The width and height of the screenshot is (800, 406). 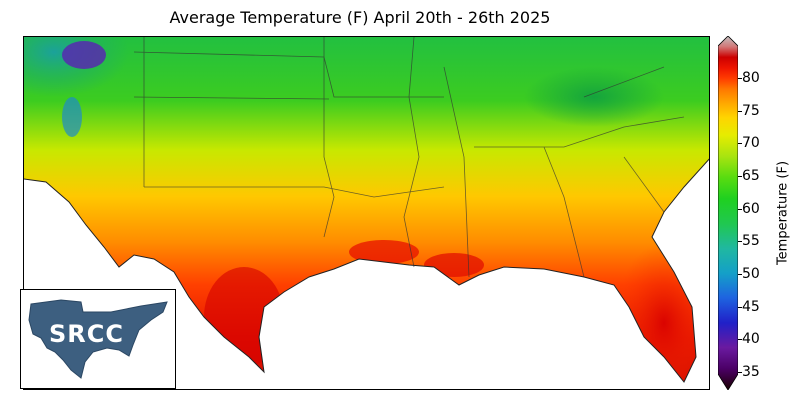 What do you see at coordinates (751, 110) in the screenshot?
I see `colorbar-tick-label: 75` at bounding box center [751, 110].